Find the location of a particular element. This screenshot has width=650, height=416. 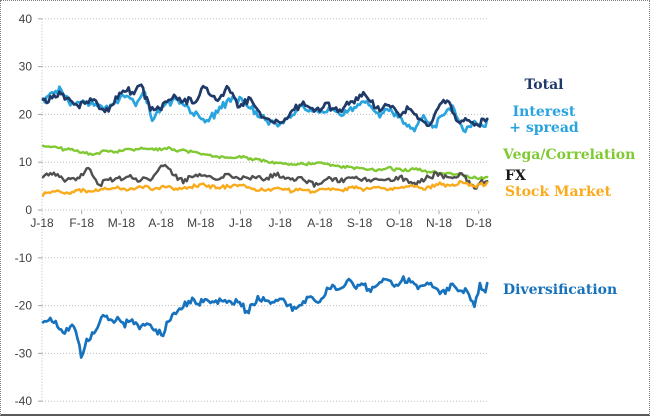

legend-interest-line2: + spread is located at coordinates (544, 128).